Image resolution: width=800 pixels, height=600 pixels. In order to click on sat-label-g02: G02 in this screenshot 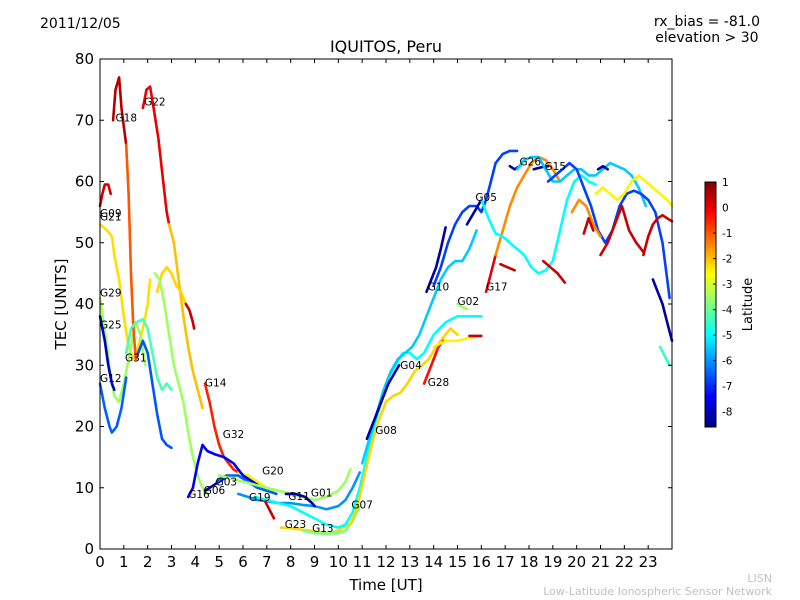, I will do `click(469, 302)`.